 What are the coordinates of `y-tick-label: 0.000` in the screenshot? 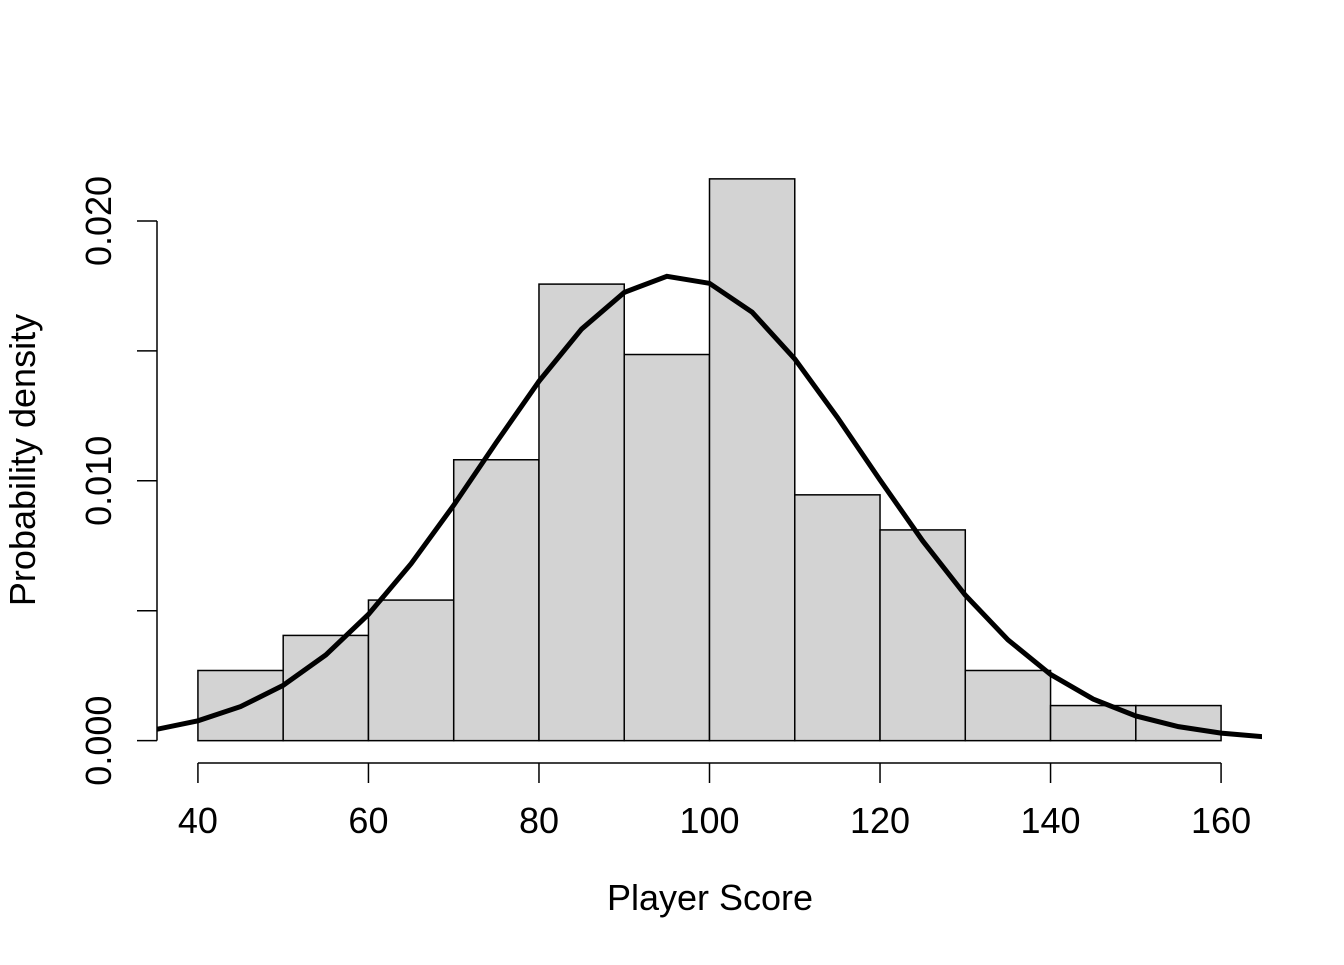 It's located at (98, 741).